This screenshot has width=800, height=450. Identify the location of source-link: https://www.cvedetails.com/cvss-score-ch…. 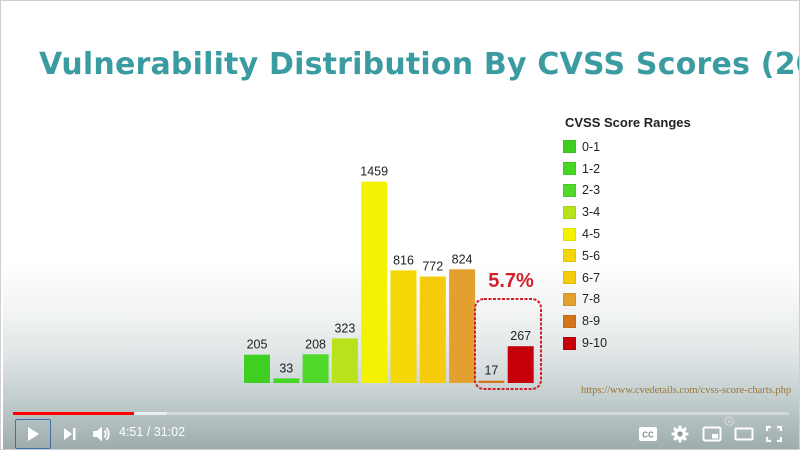
(686, 390).